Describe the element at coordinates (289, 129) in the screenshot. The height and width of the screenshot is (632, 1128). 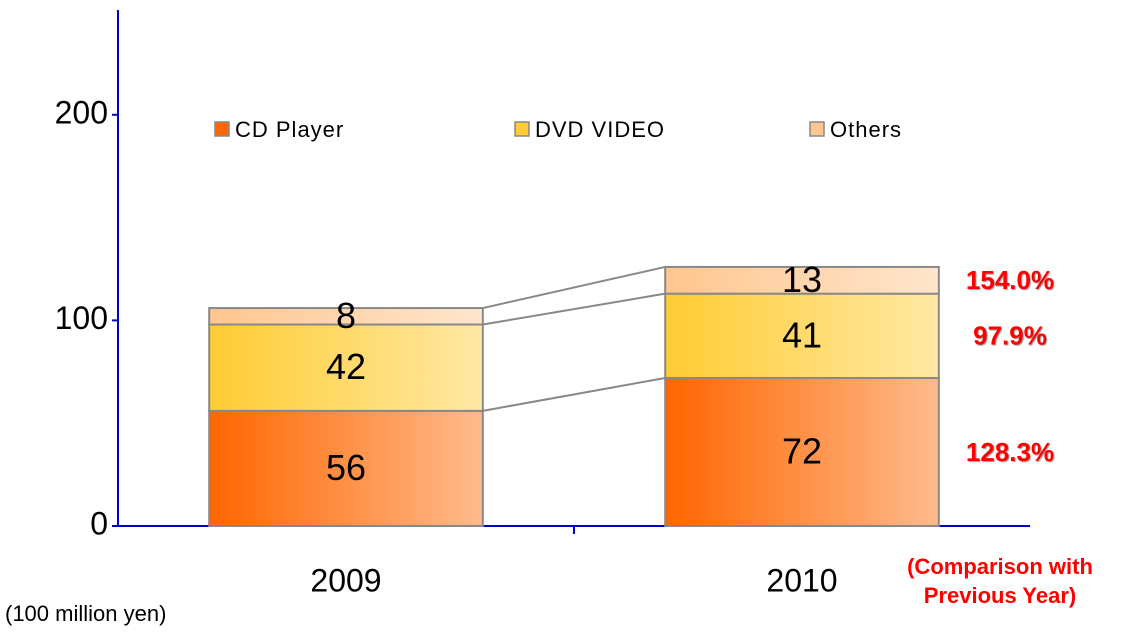
I see `legend-label: CD Player` at that location.